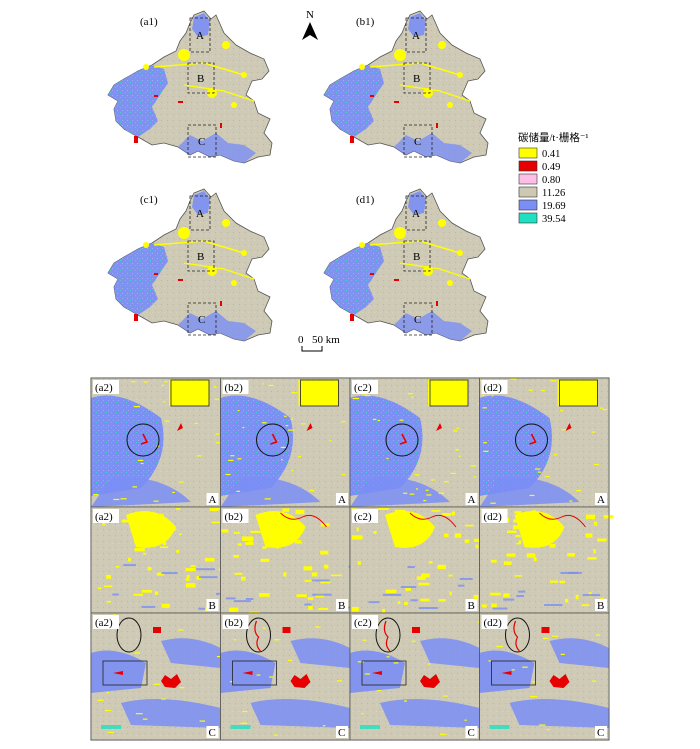 The width and height of the screenshot is (700, 749). Describe the element at coordinates (553, 193) in the screenshot. I see `legend-value: 11.26` at that location.